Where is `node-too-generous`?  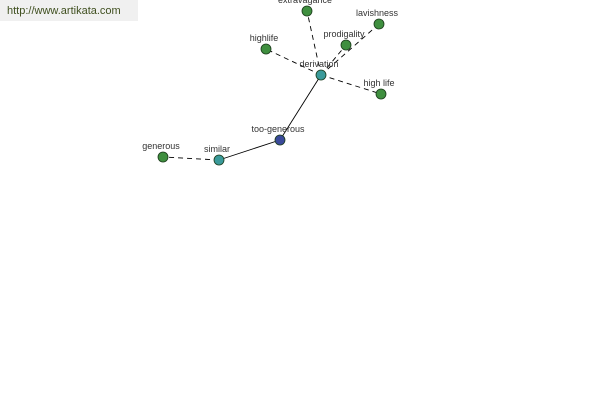
node-too-generous is located at coordinates (280, 140).